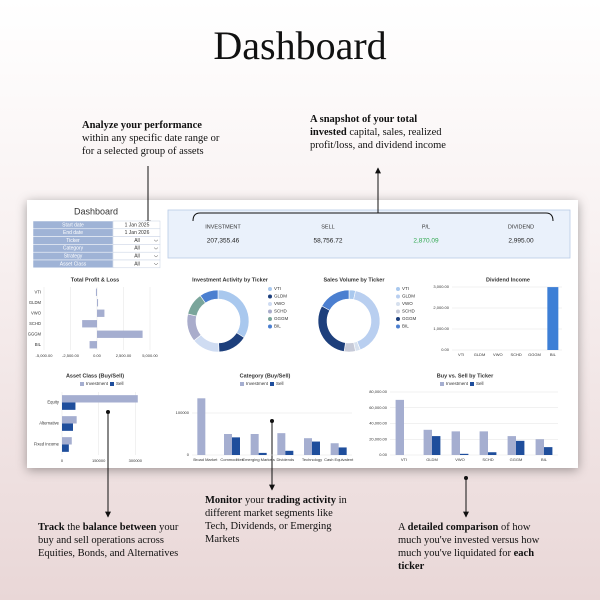 Image resolution: width=600 pixels, height=600 pixels. Describe the element at coordinates (124, 355) in the screenshot. I see `x-tick-label: 2,500.00` at that location.